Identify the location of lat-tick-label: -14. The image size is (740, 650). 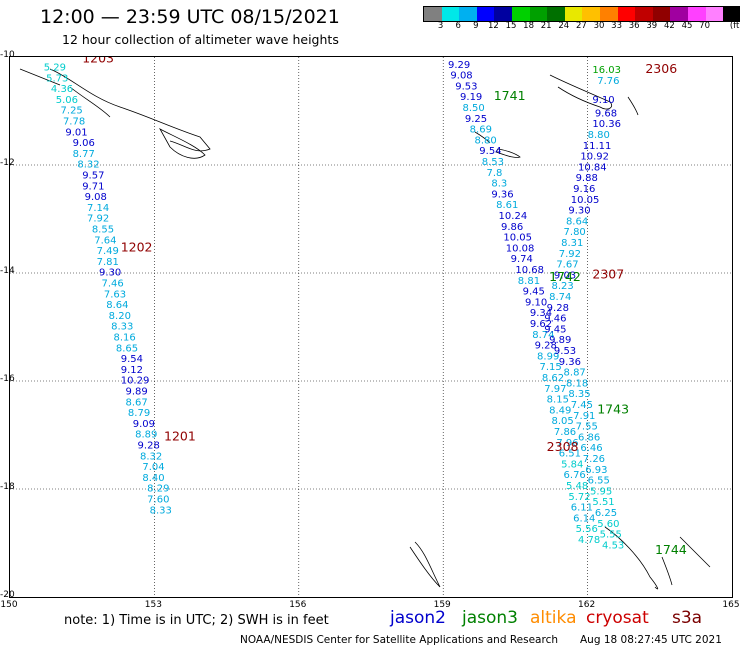
(7, 271).